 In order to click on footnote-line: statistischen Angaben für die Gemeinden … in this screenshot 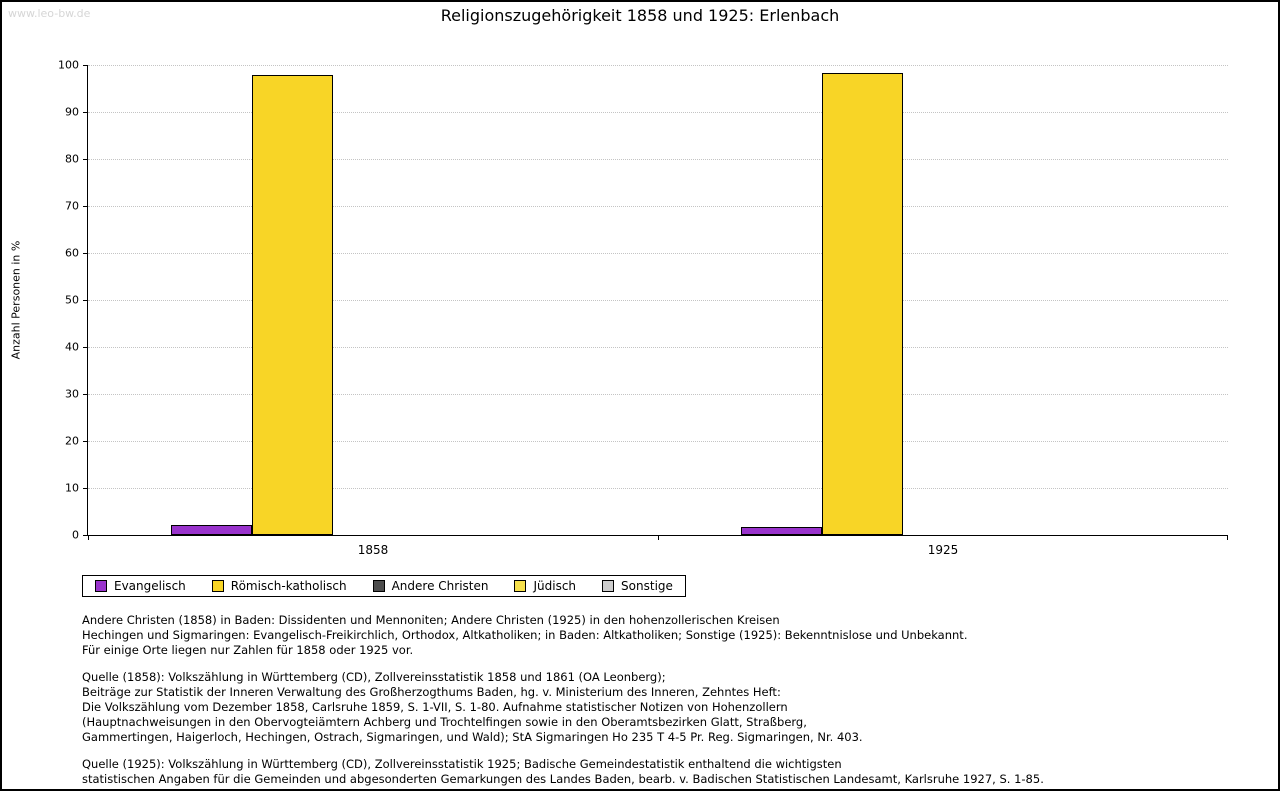, I will do `click(563, 779)`.